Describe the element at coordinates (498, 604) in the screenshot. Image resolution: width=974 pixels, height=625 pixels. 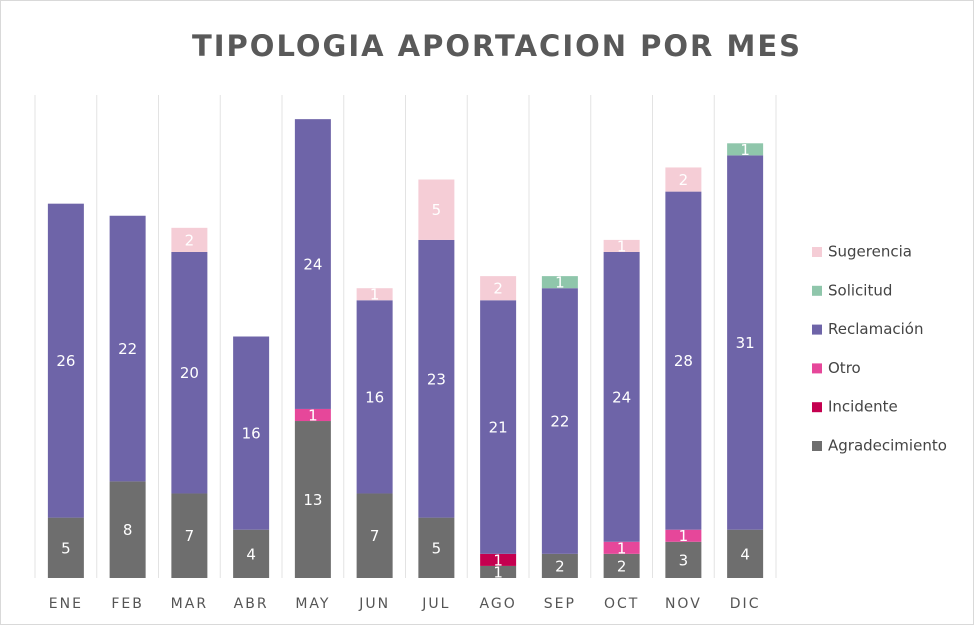
I see `x-tick-label: AGO` at that location.